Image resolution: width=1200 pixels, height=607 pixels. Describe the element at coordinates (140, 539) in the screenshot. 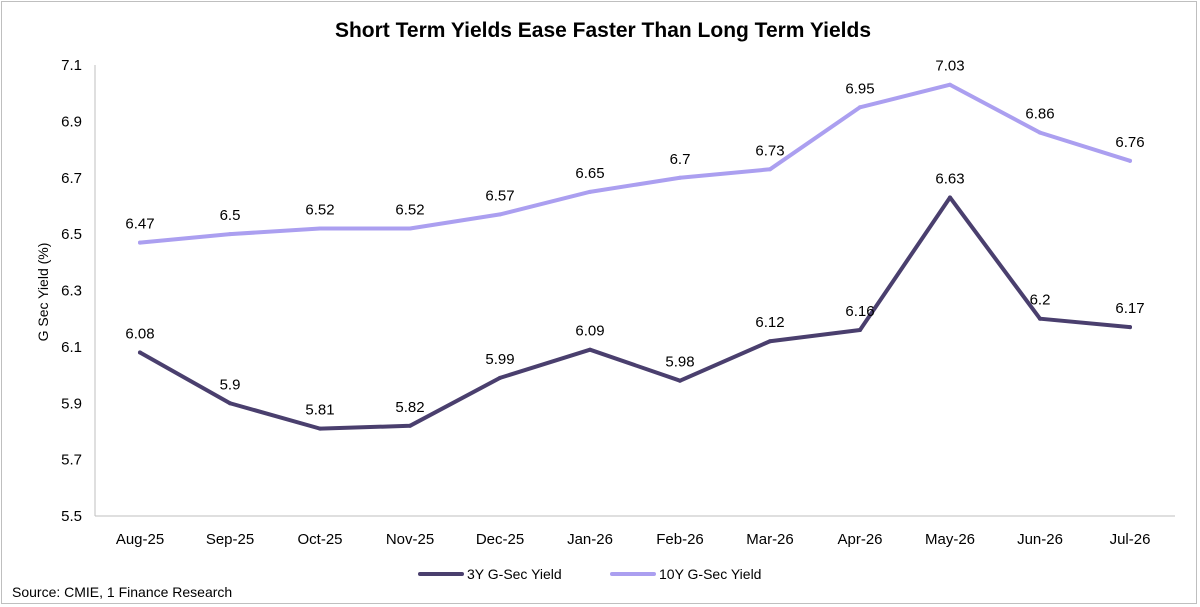

I see `x-tick-label: Aug-25` at that location.